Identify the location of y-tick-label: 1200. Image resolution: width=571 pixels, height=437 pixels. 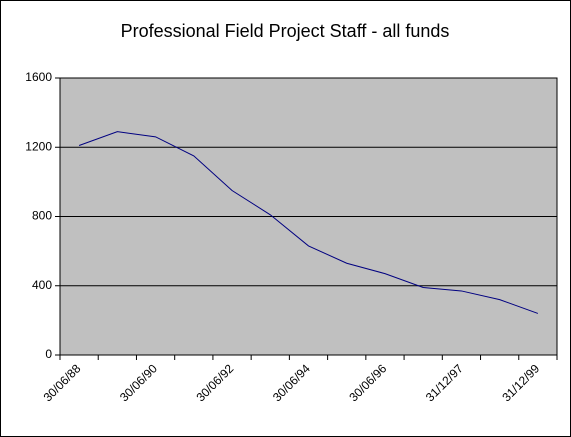
(38, 146).